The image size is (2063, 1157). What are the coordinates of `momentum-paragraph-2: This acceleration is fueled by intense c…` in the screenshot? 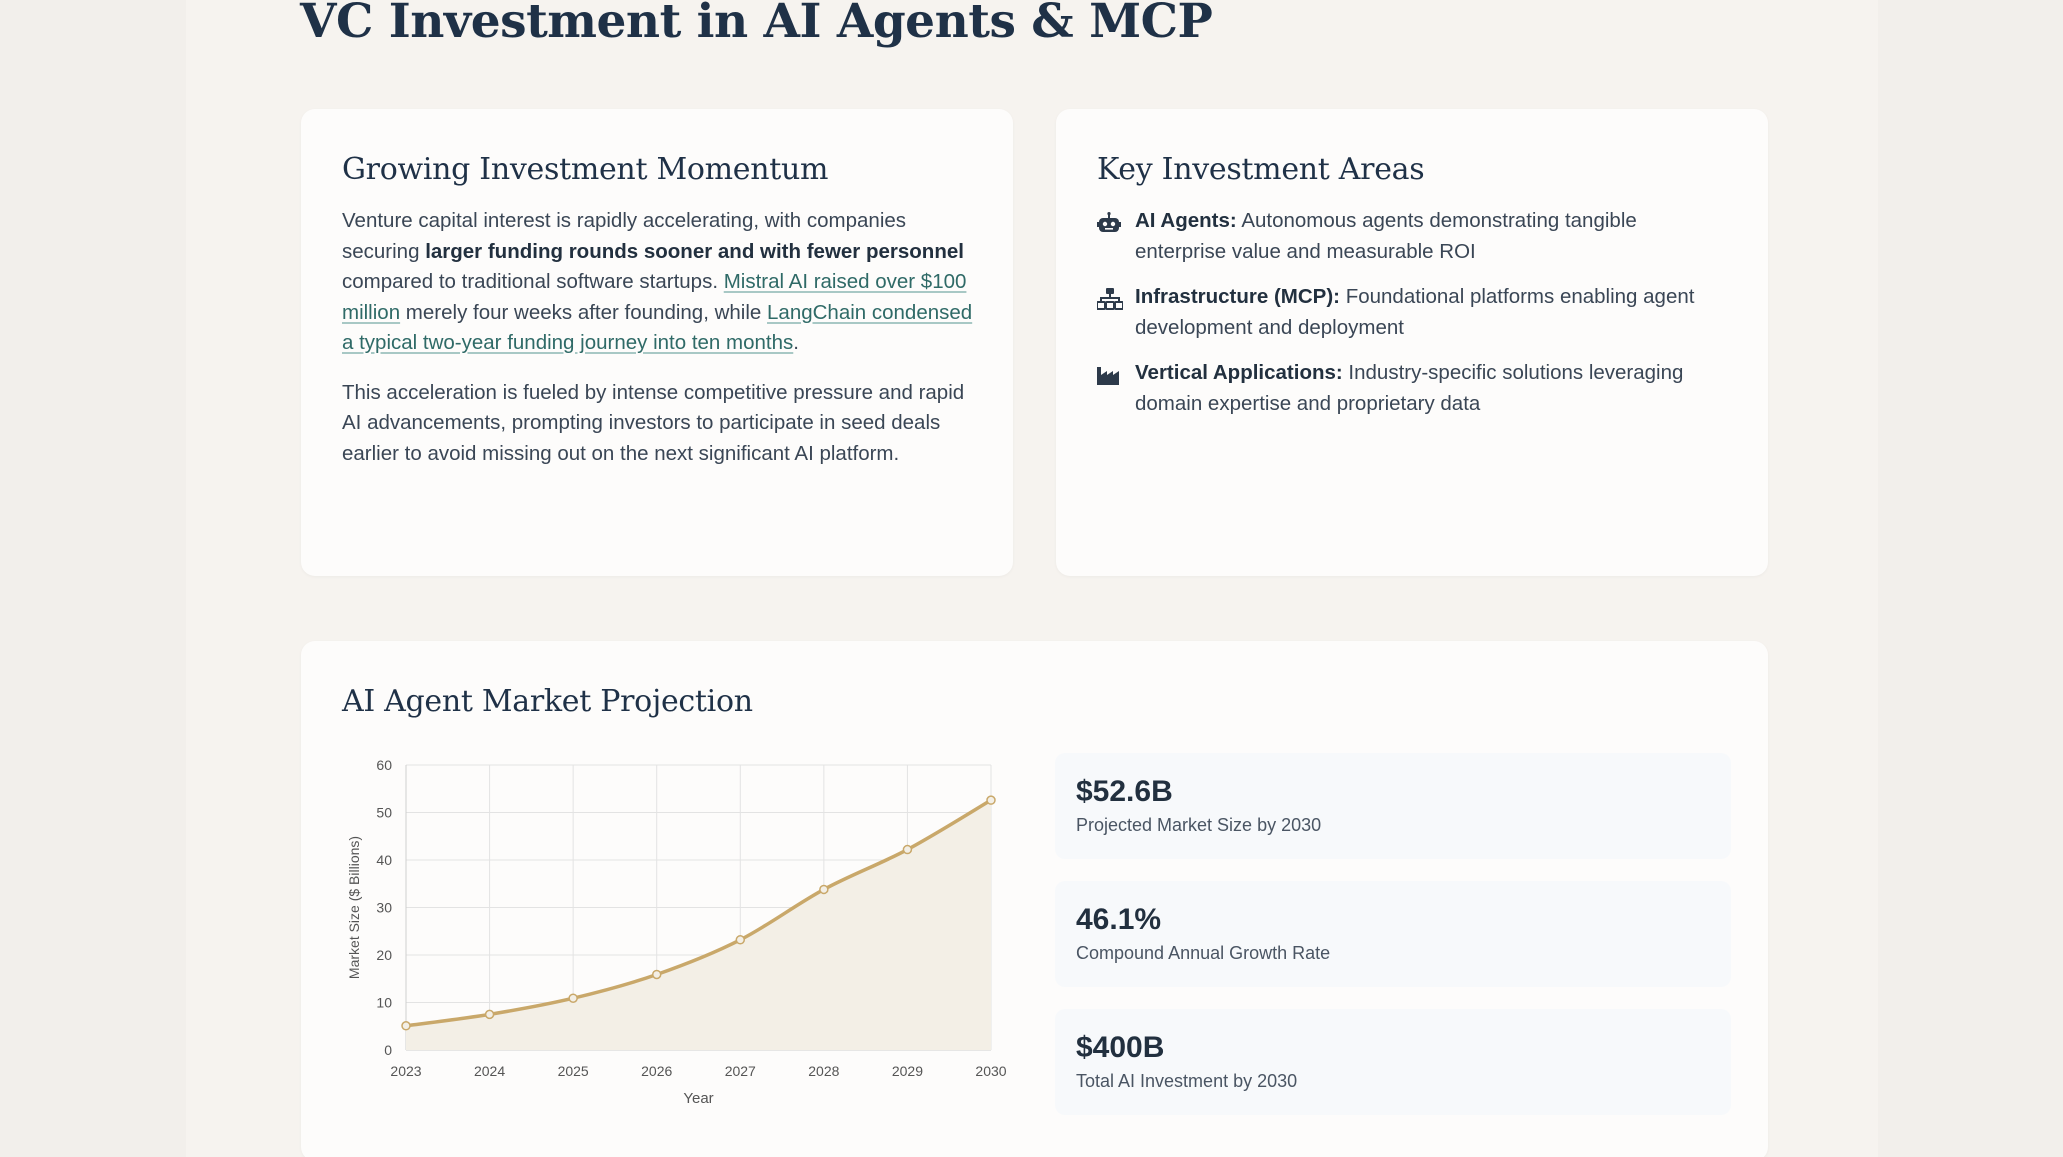 It's located at (653, 422).